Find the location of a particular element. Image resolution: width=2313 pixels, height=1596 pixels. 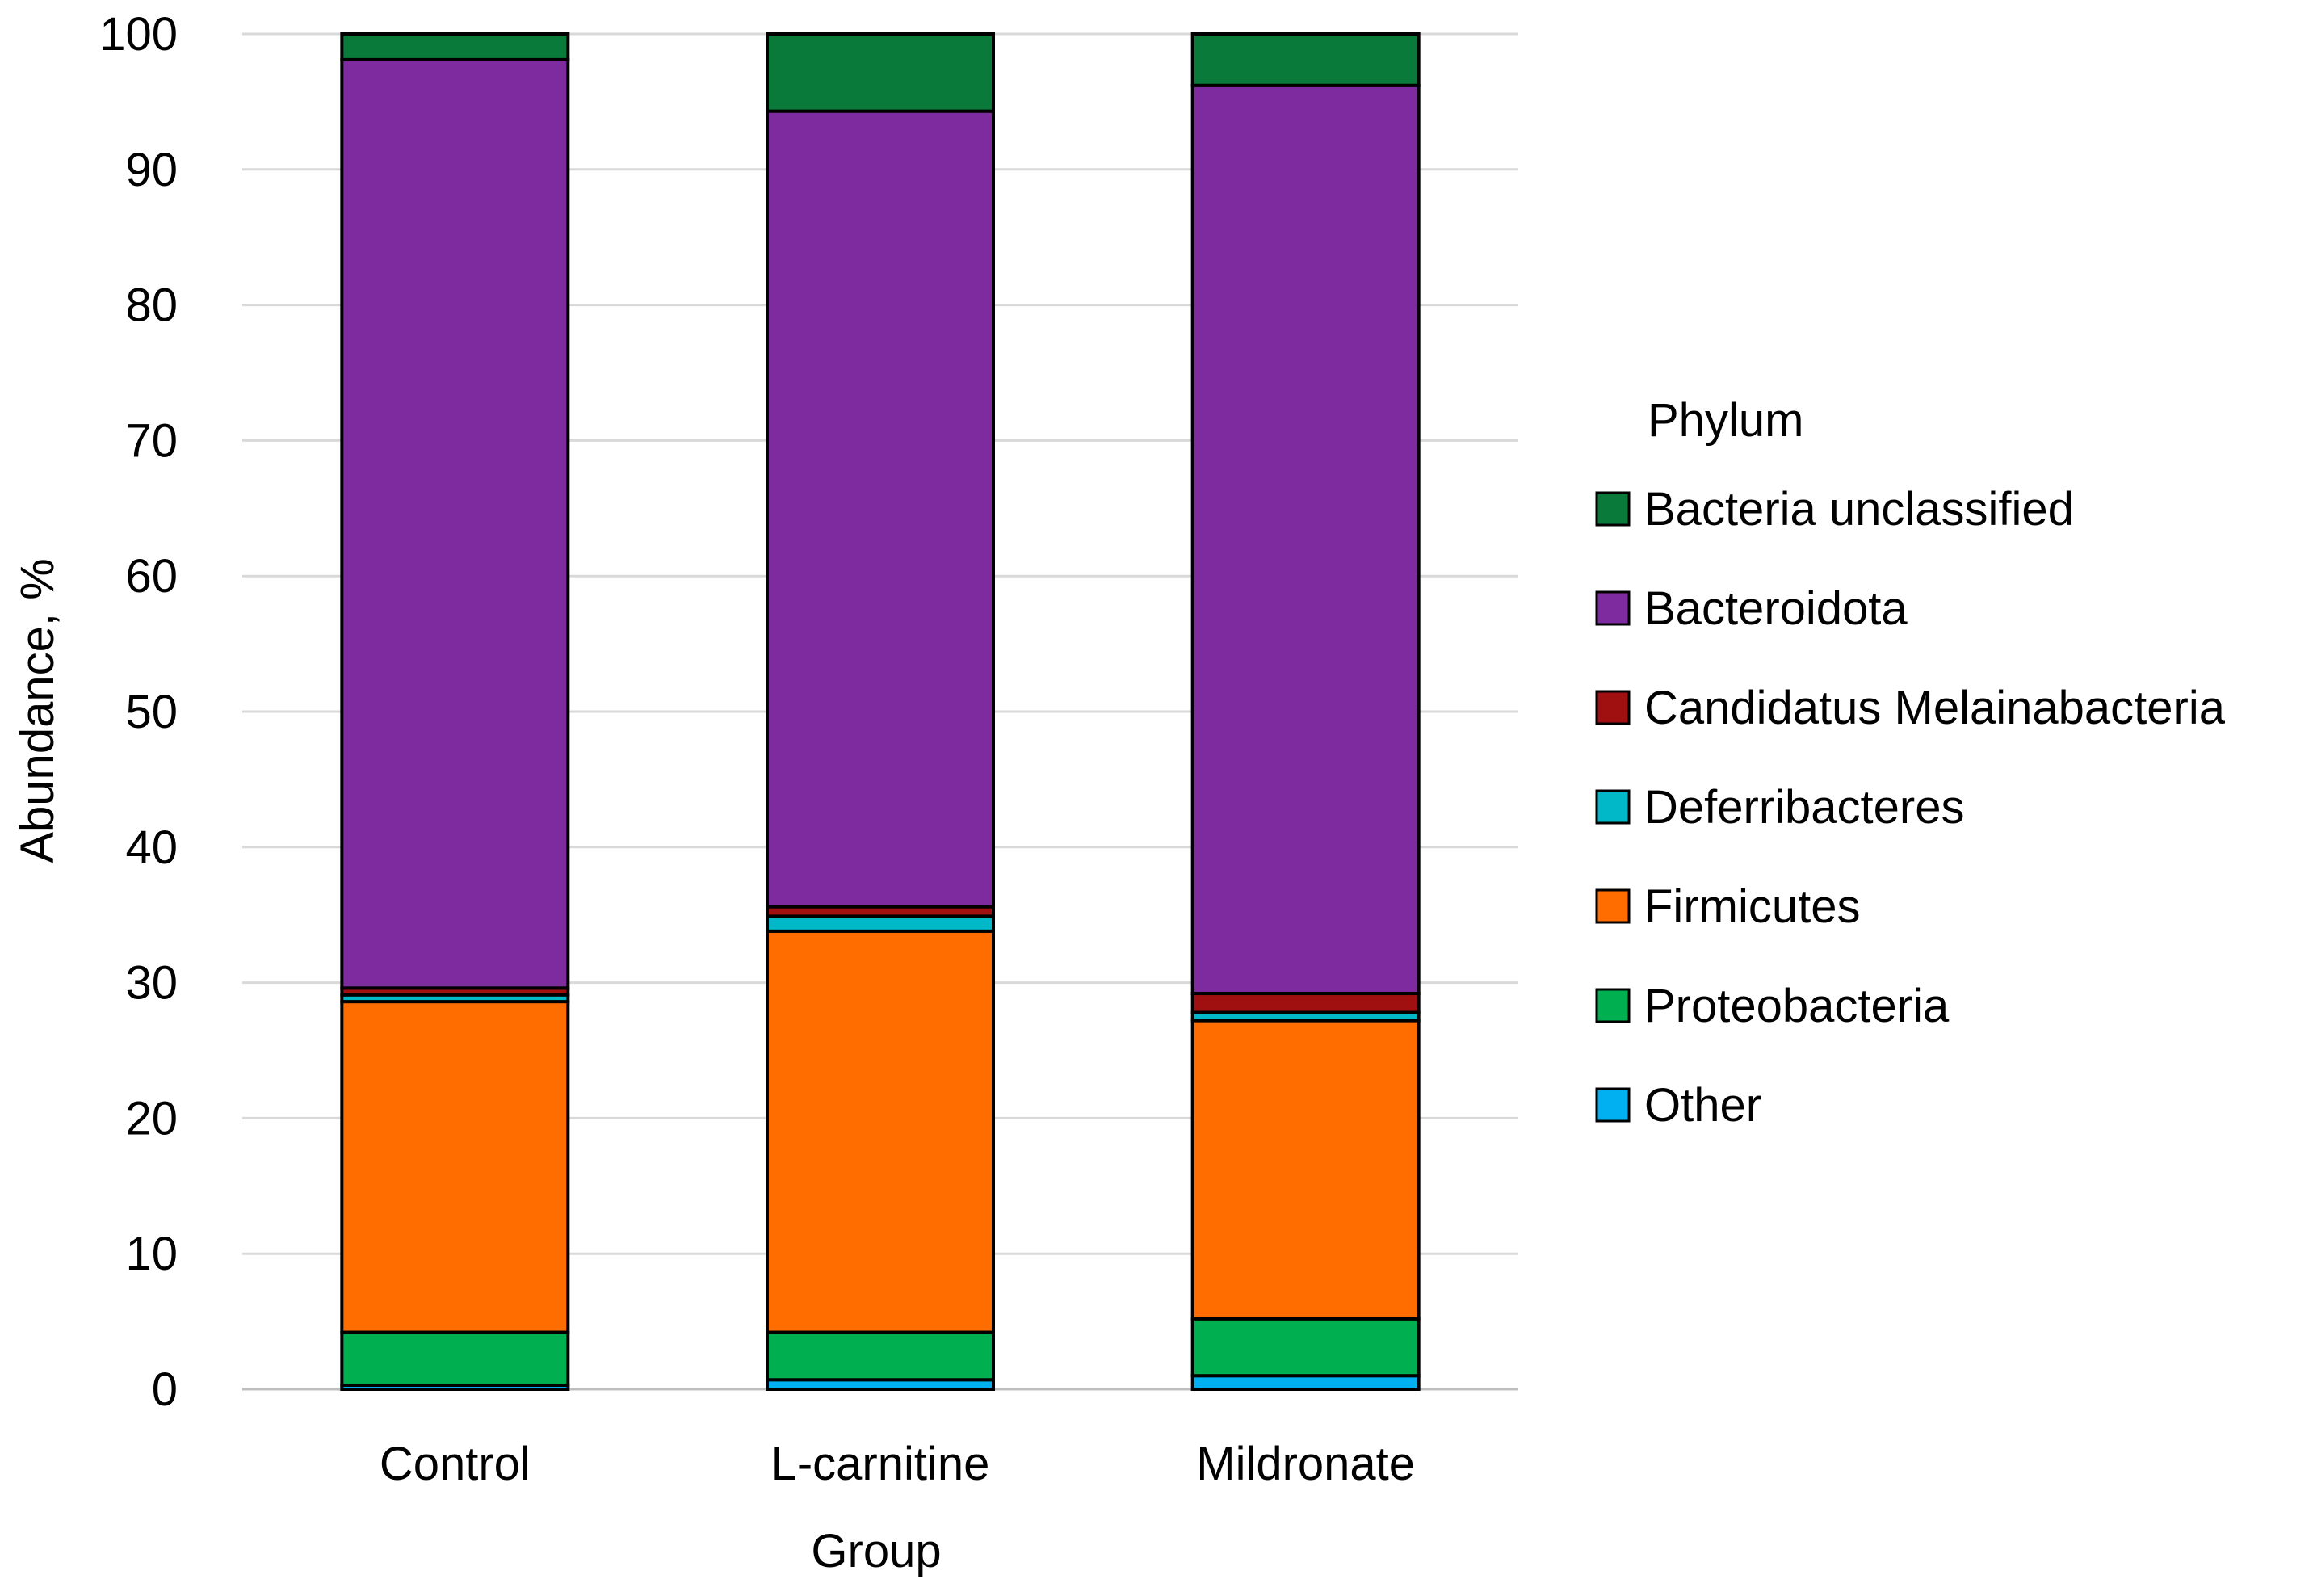

legend-item-firmicutes: Firmicutes is located at coordinates (1728, 907).